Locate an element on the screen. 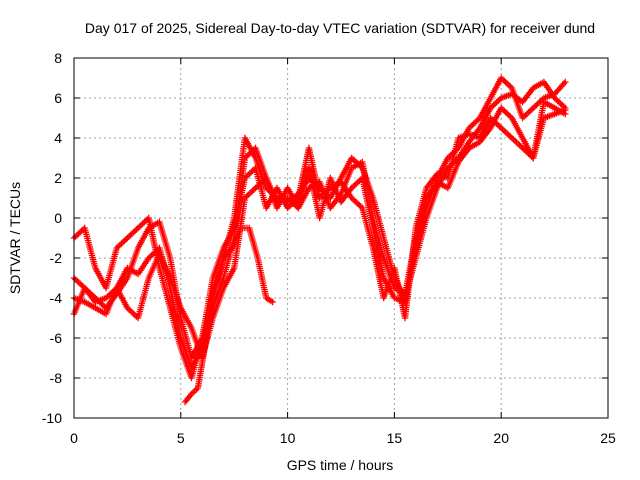 This screenshot has height=480, width=640. y-tick-label: 8 is located at coordinates (58, 58).